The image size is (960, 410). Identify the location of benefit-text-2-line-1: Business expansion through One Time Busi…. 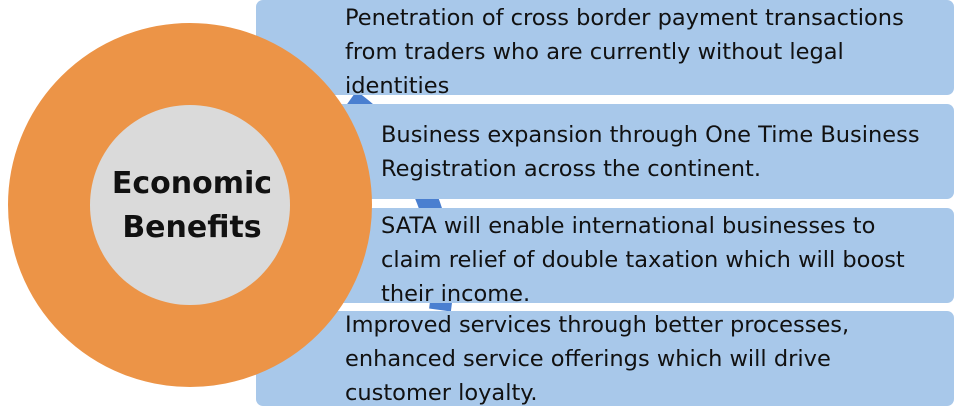
(650, 135).